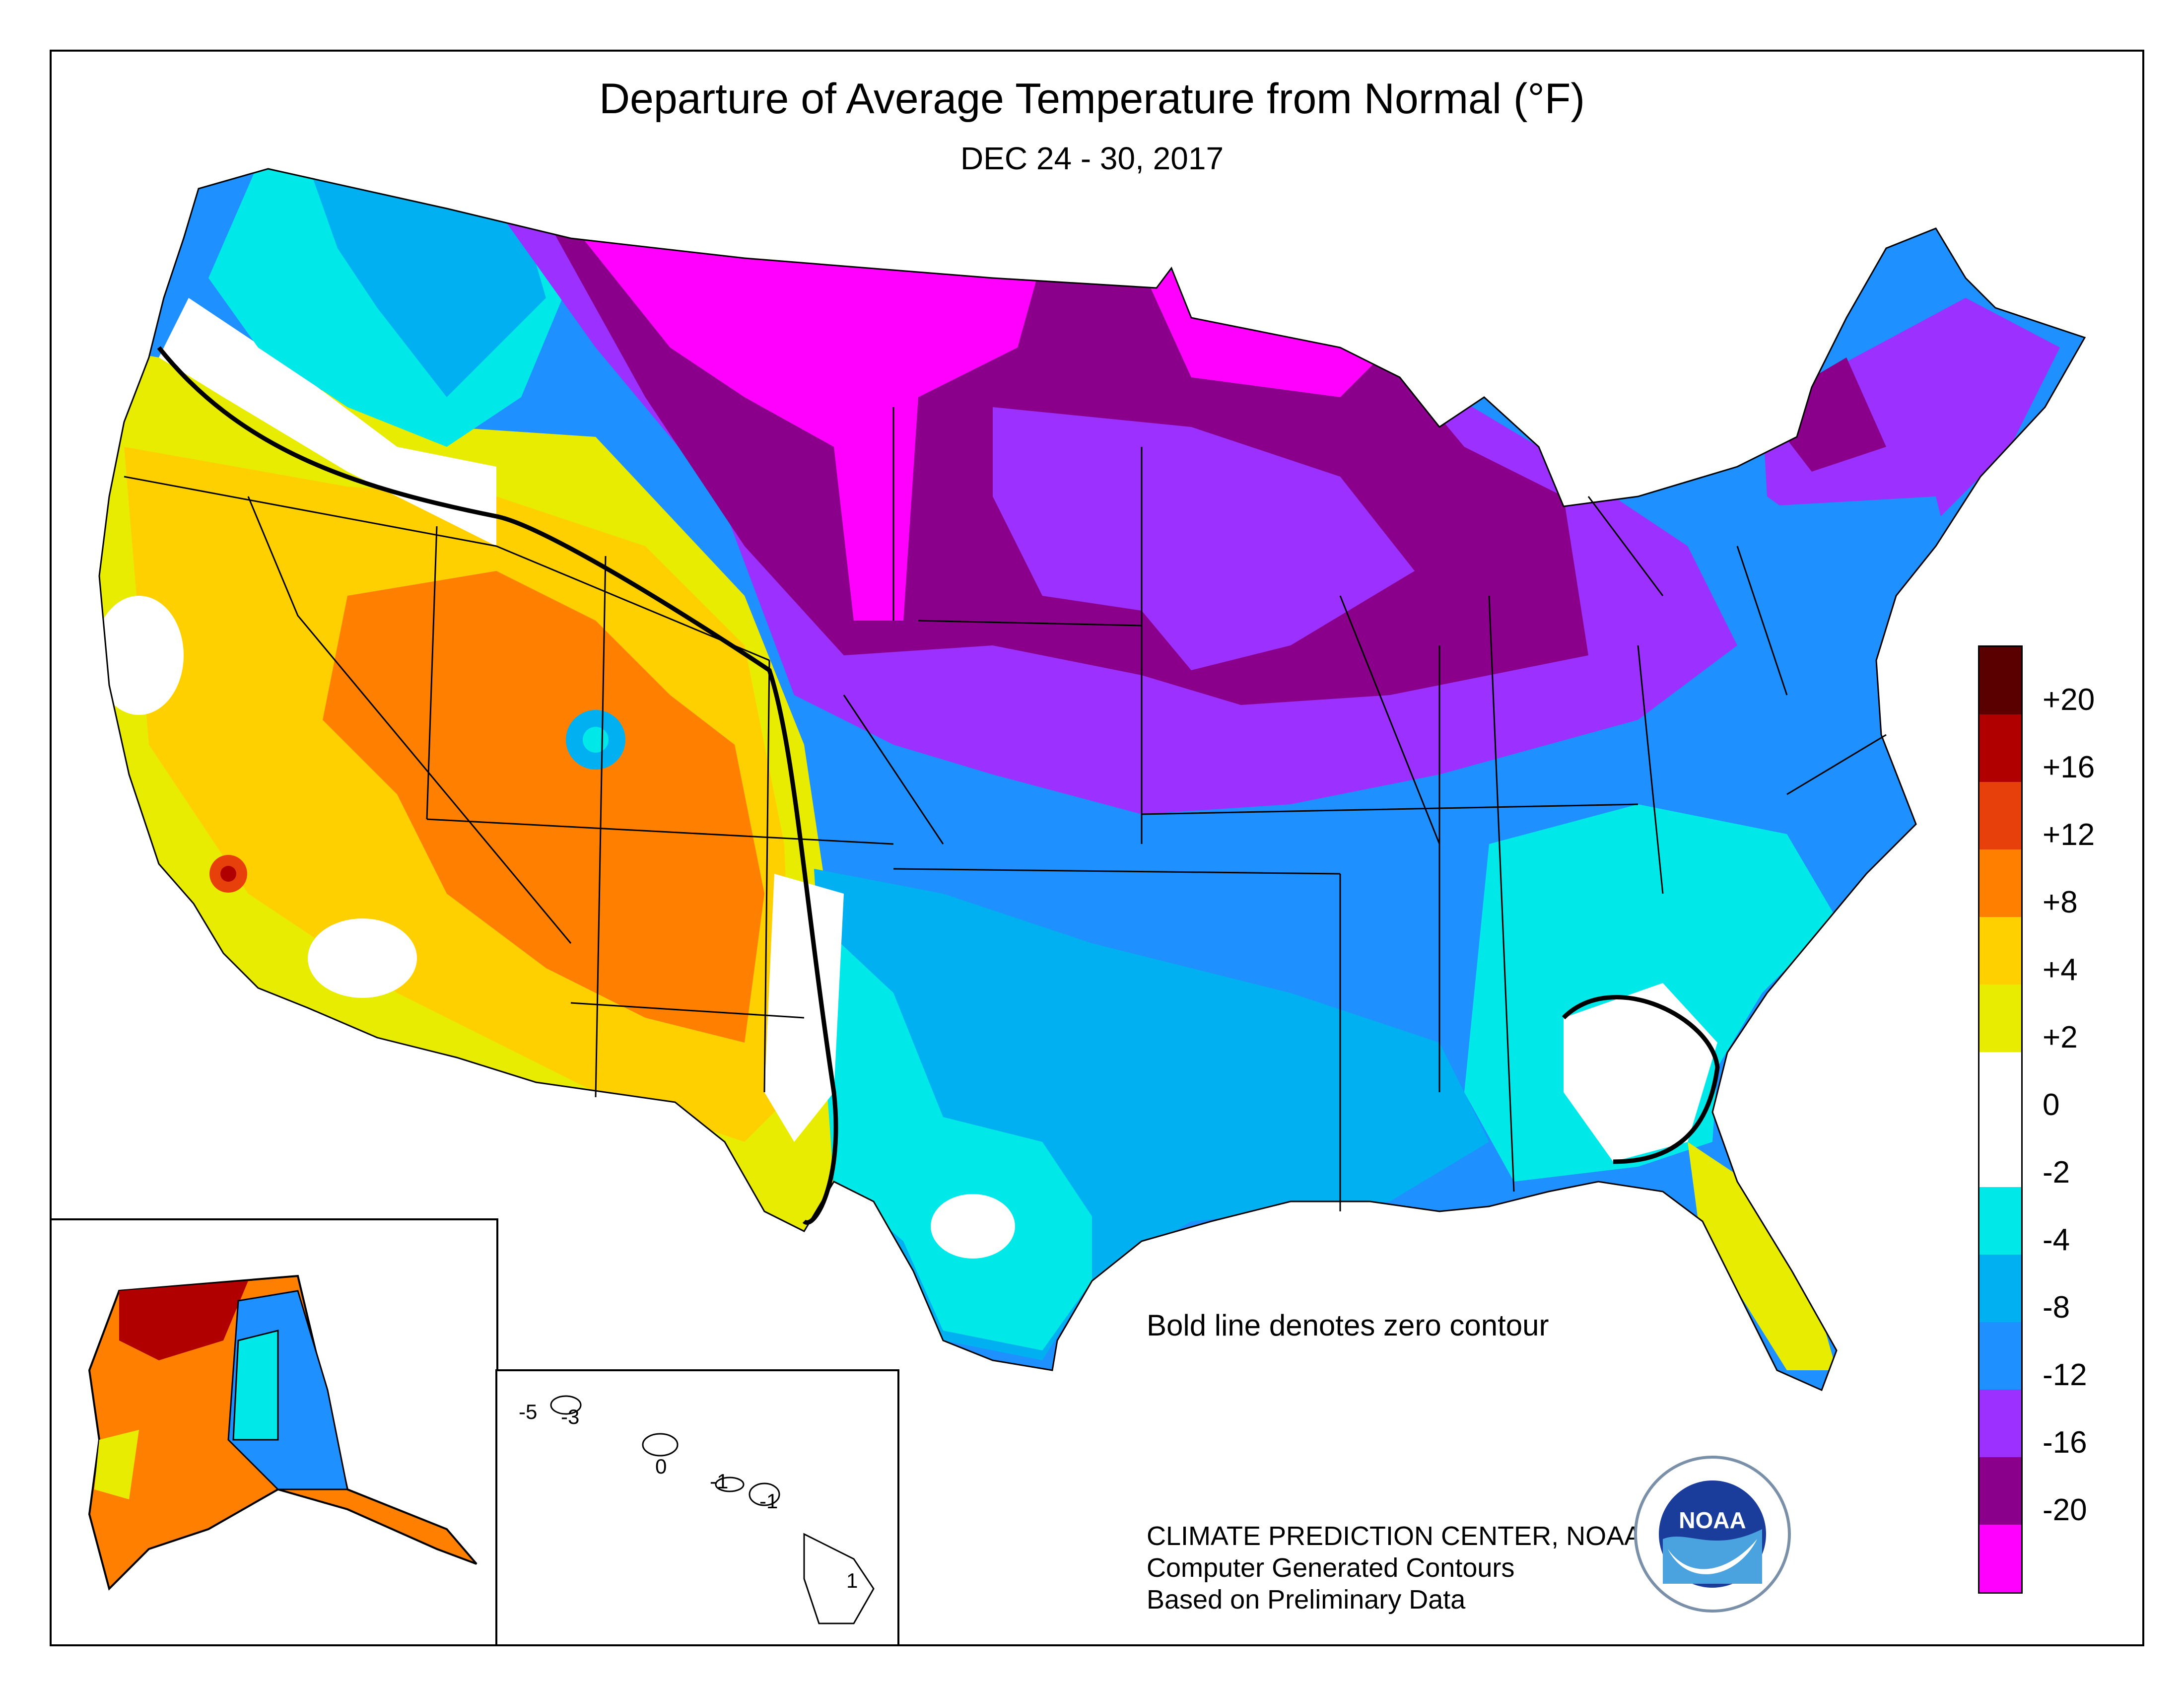 Image resolution: width=2184 pixels, height=1688 pixels. Describe the element at coordinates (2069, 700) in the screenshot. I see `legend-label: +20` at that location.